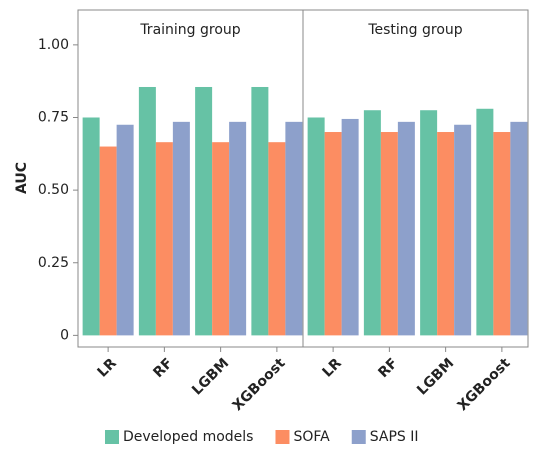  What do you see at coordinates (53, 45) in the screenshot?
I see `y-tick-label: 1.00` at bounding box center [53, 45].